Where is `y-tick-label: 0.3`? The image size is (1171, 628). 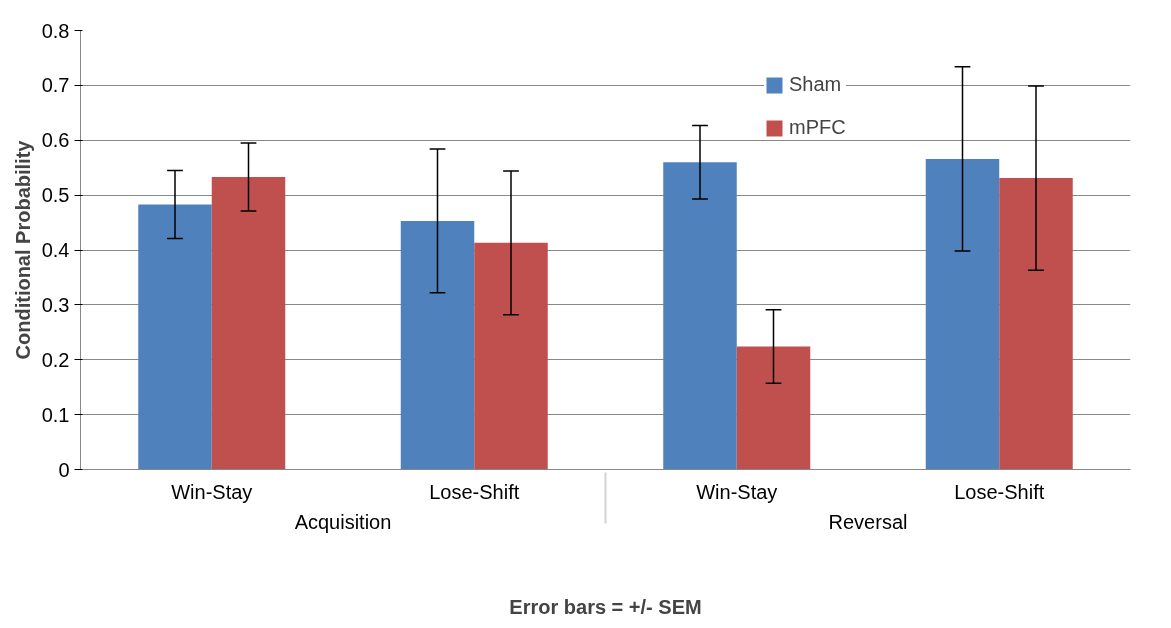 y-tick-label: 0.3 is located at coordinates (55, 304).